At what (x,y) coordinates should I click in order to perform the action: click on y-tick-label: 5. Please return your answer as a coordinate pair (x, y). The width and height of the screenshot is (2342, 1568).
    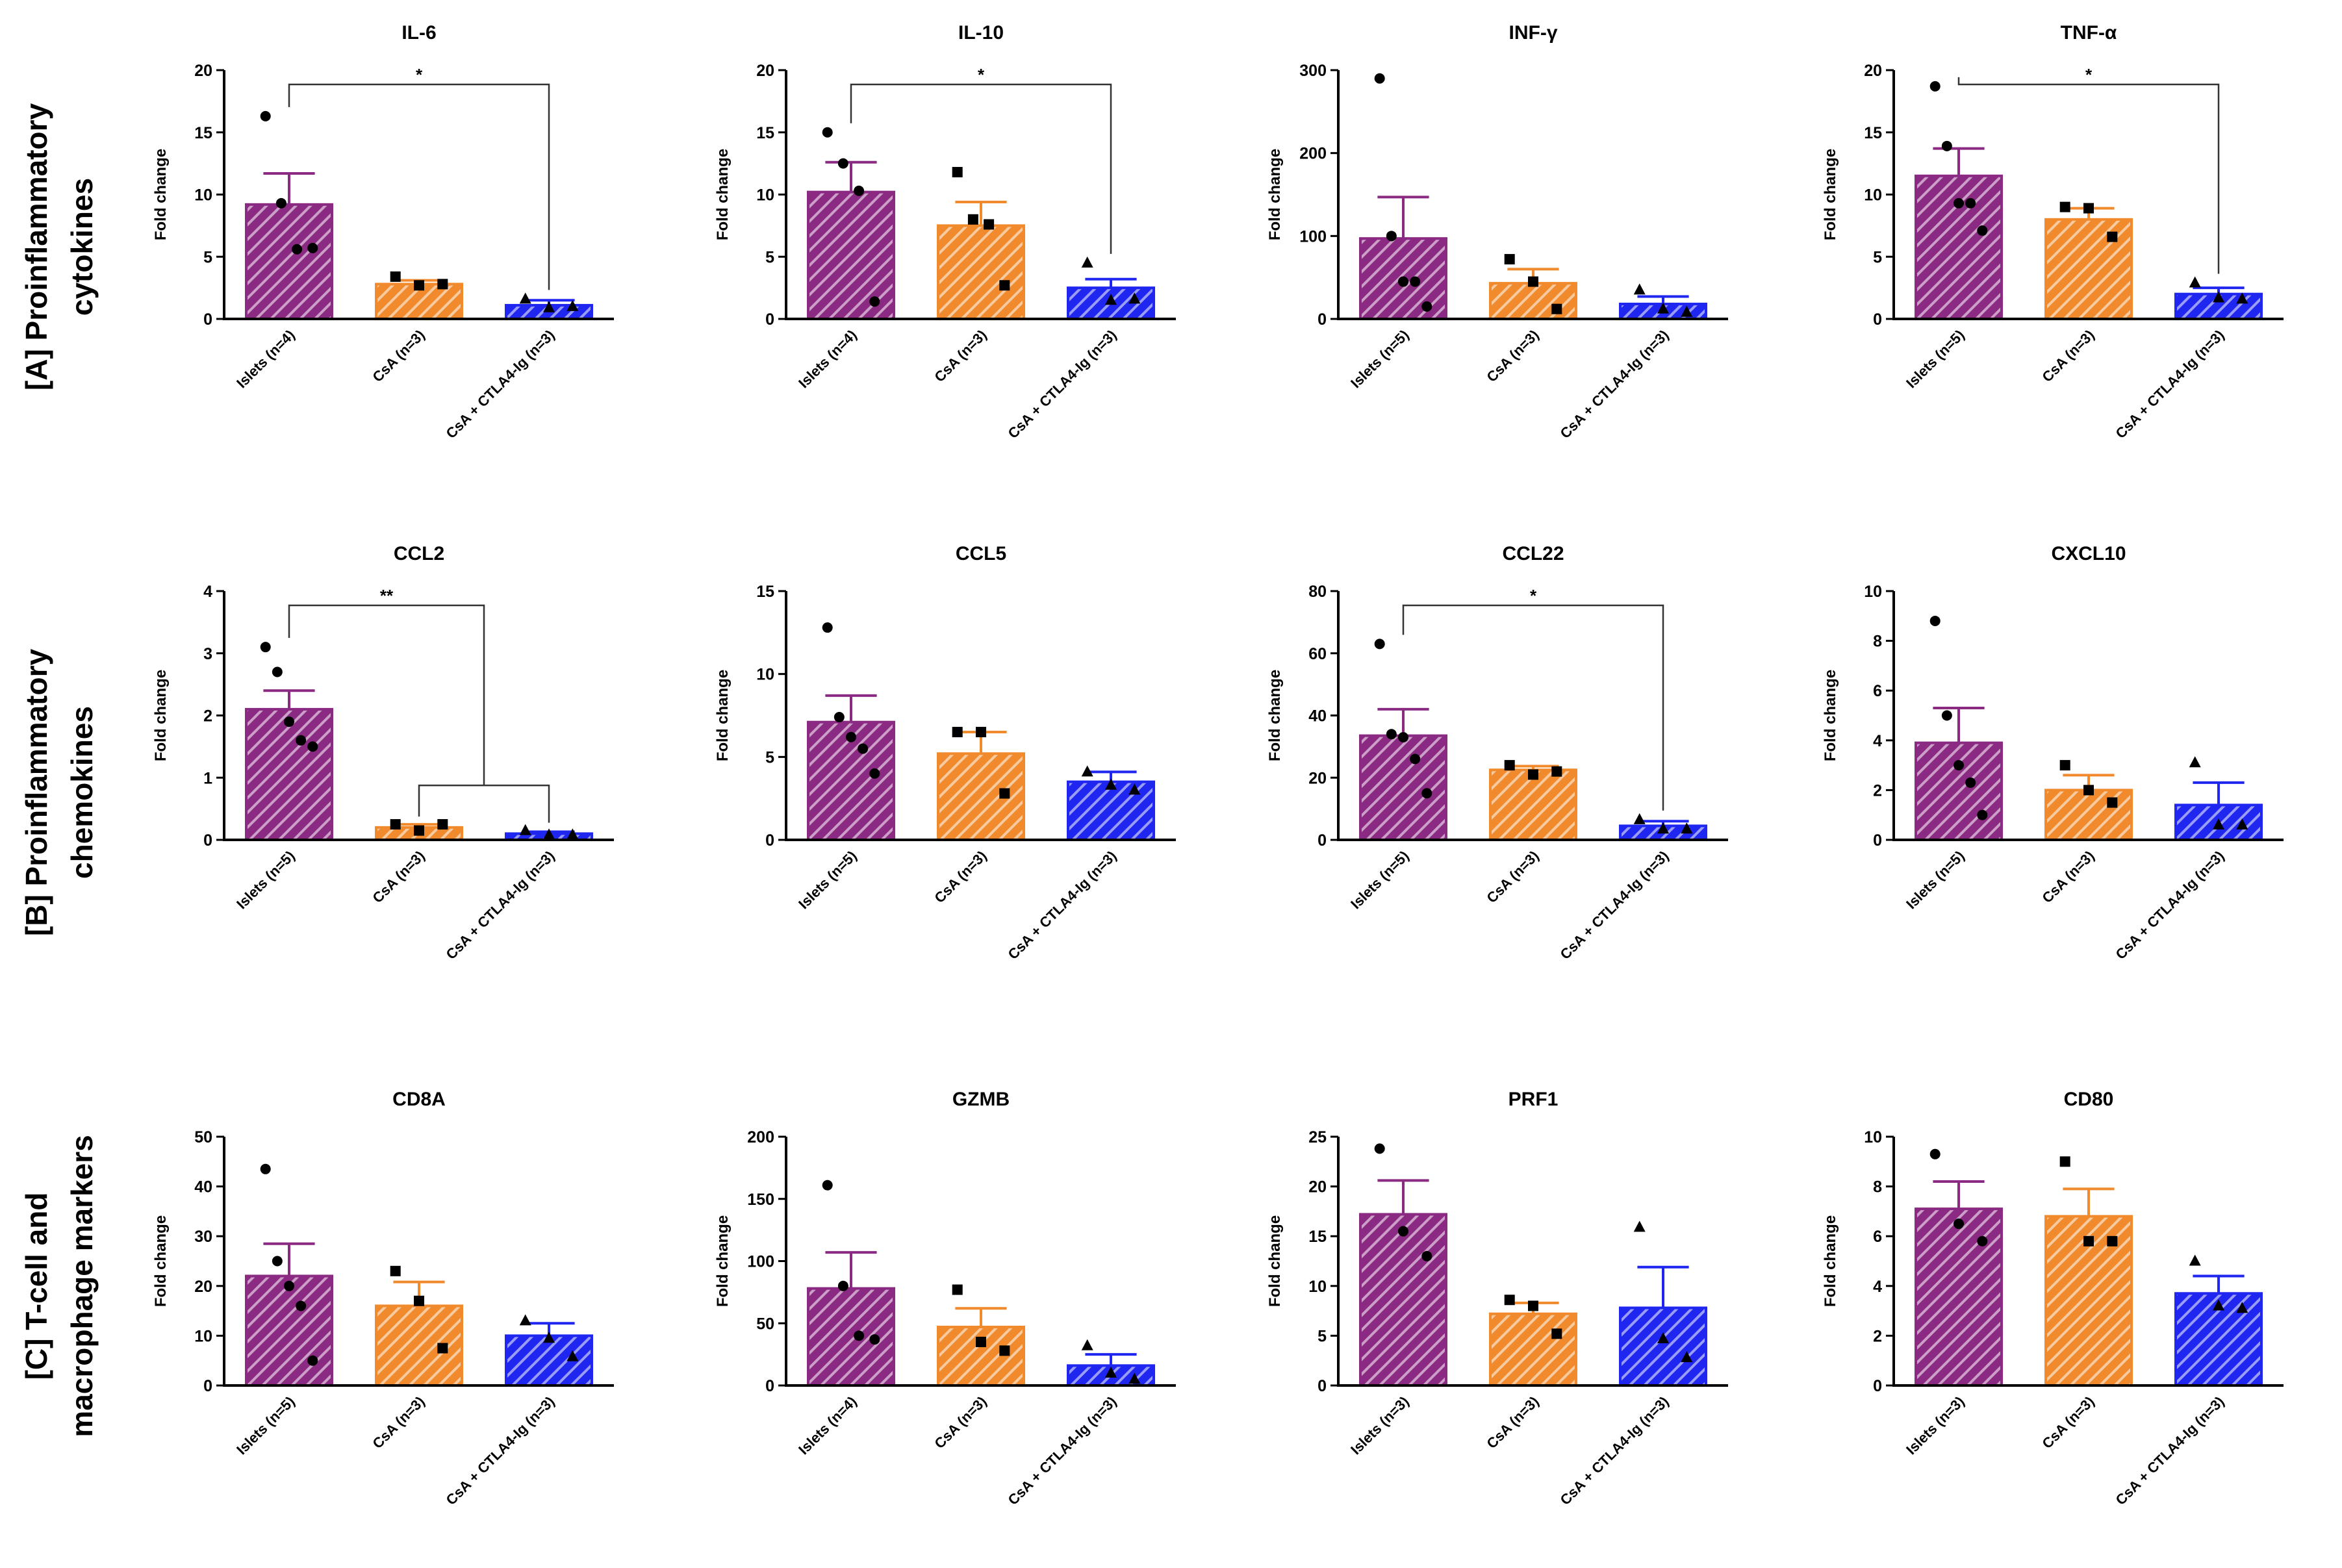
    Looking at the image, I should click on (1322, 1336).